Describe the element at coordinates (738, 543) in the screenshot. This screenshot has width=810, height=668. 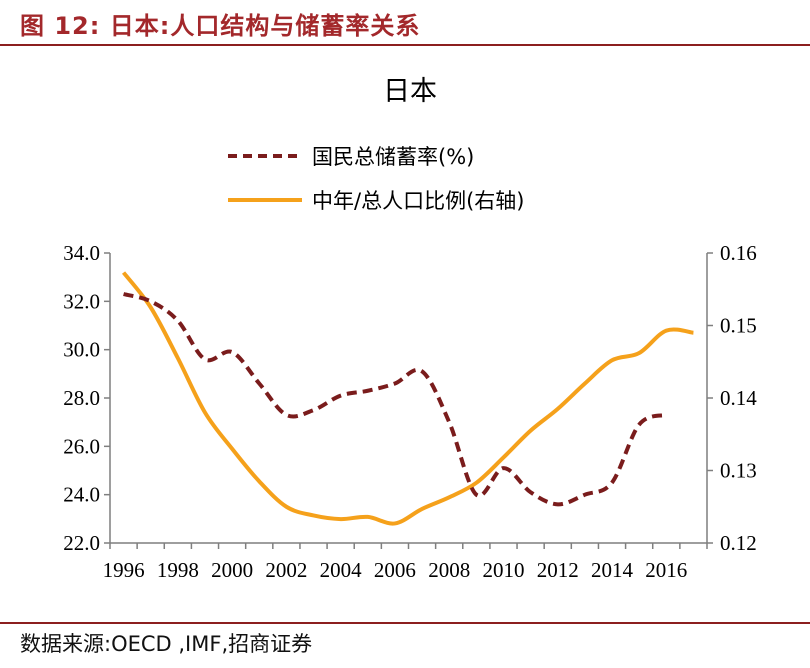
I see `y-right-tick-label: 0.12` at that location.